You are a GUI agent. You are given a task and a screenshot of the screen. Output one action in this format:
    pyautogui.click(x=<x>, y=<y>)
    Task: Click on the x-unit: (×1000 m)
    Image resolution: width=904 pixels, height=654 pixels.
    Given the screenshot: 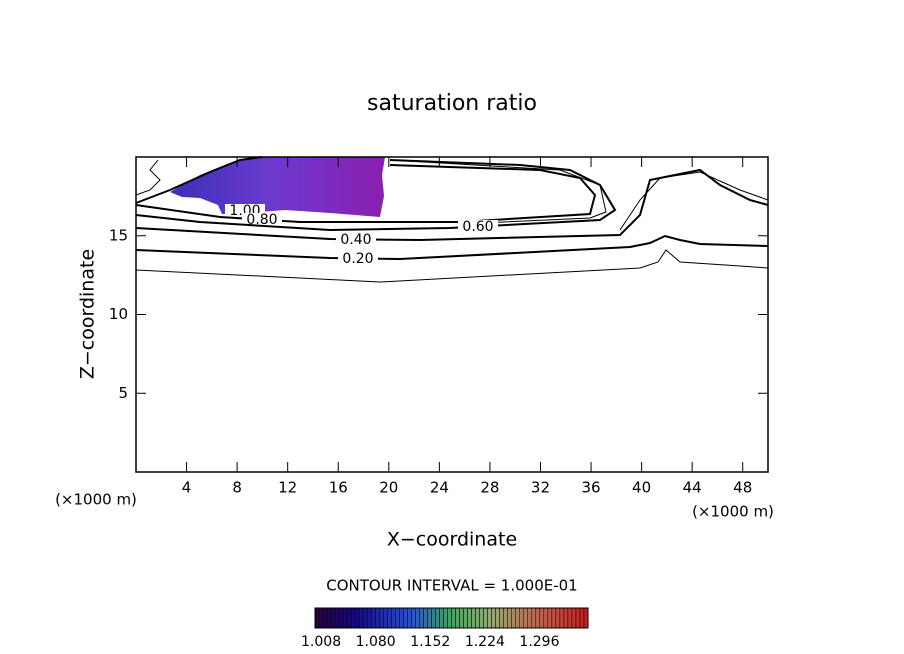 What is the action you would take?
    pyautogui.click(x=733, y=512)
    